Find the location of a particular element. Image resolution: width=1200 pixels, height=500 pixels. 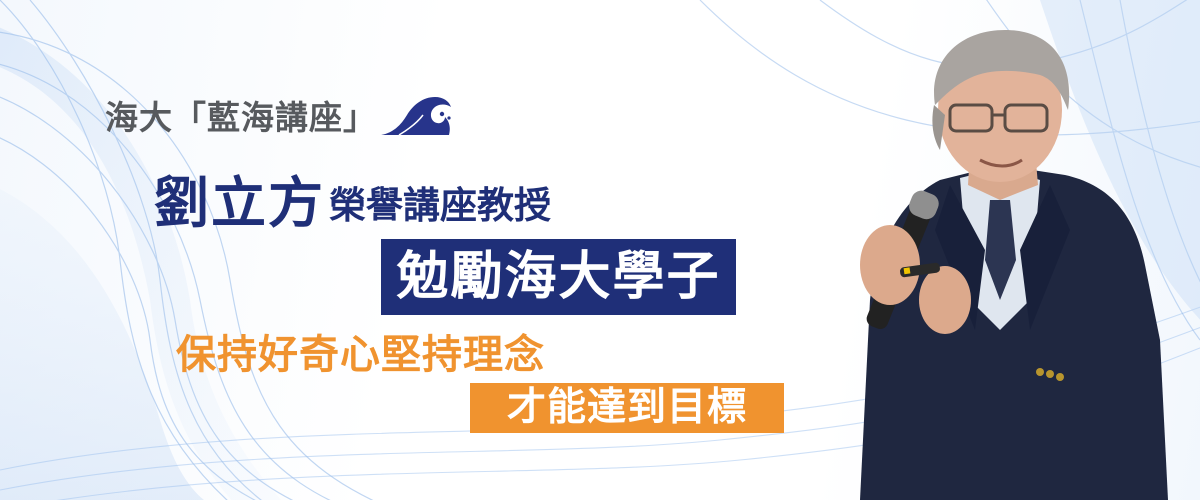

headline: 劉立方 榮譽講座教授 is located at coordinates (352, 195).